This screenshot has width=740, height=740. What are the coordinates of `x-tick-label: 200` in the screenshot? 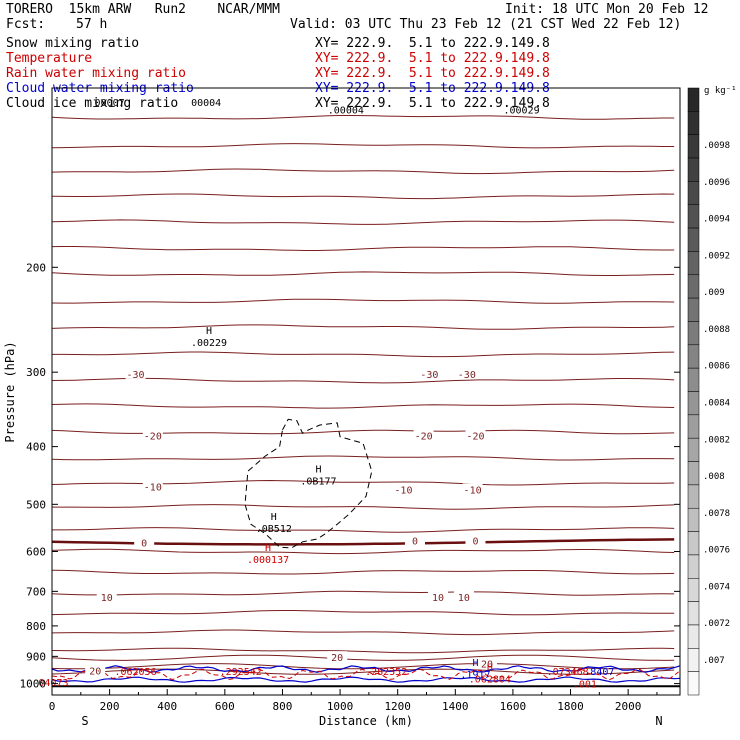 It's located at (110, 706).